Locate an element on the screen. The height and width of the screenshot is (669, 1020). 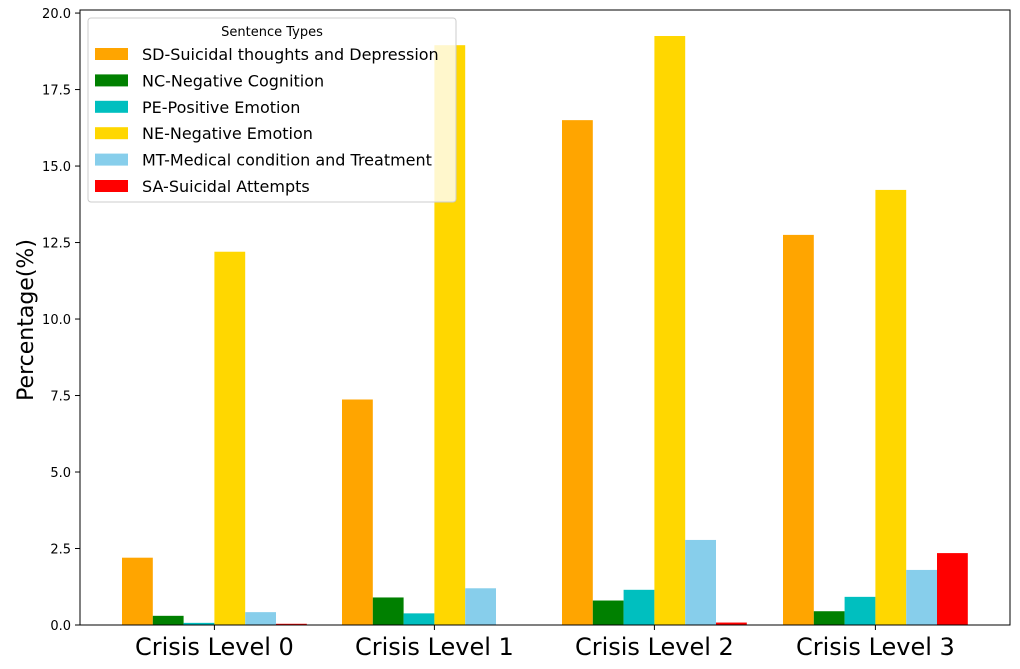
legend-entry: SA-Suicidal Attempts is located at coordinates (226, 186).